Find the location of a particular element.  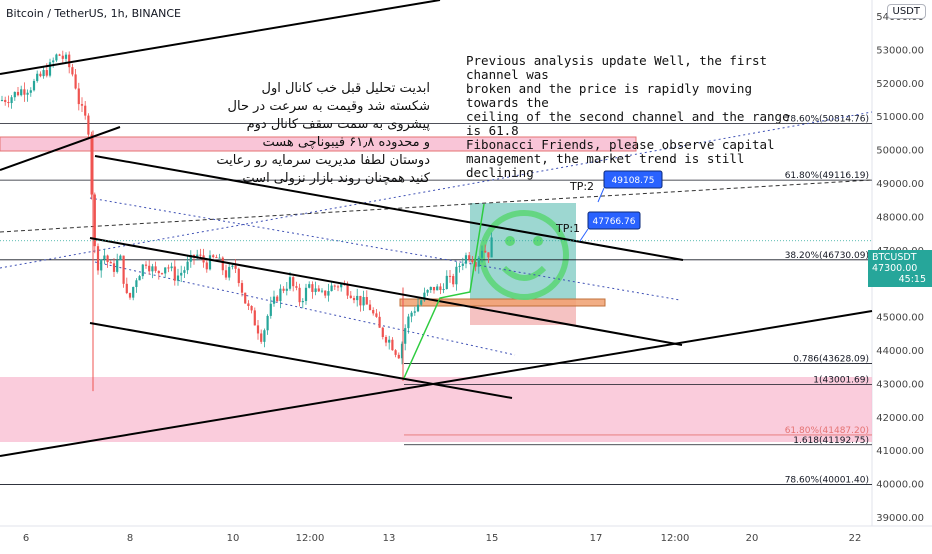

price-tick-label: 40000.00 is located at coordinates (900, 485).